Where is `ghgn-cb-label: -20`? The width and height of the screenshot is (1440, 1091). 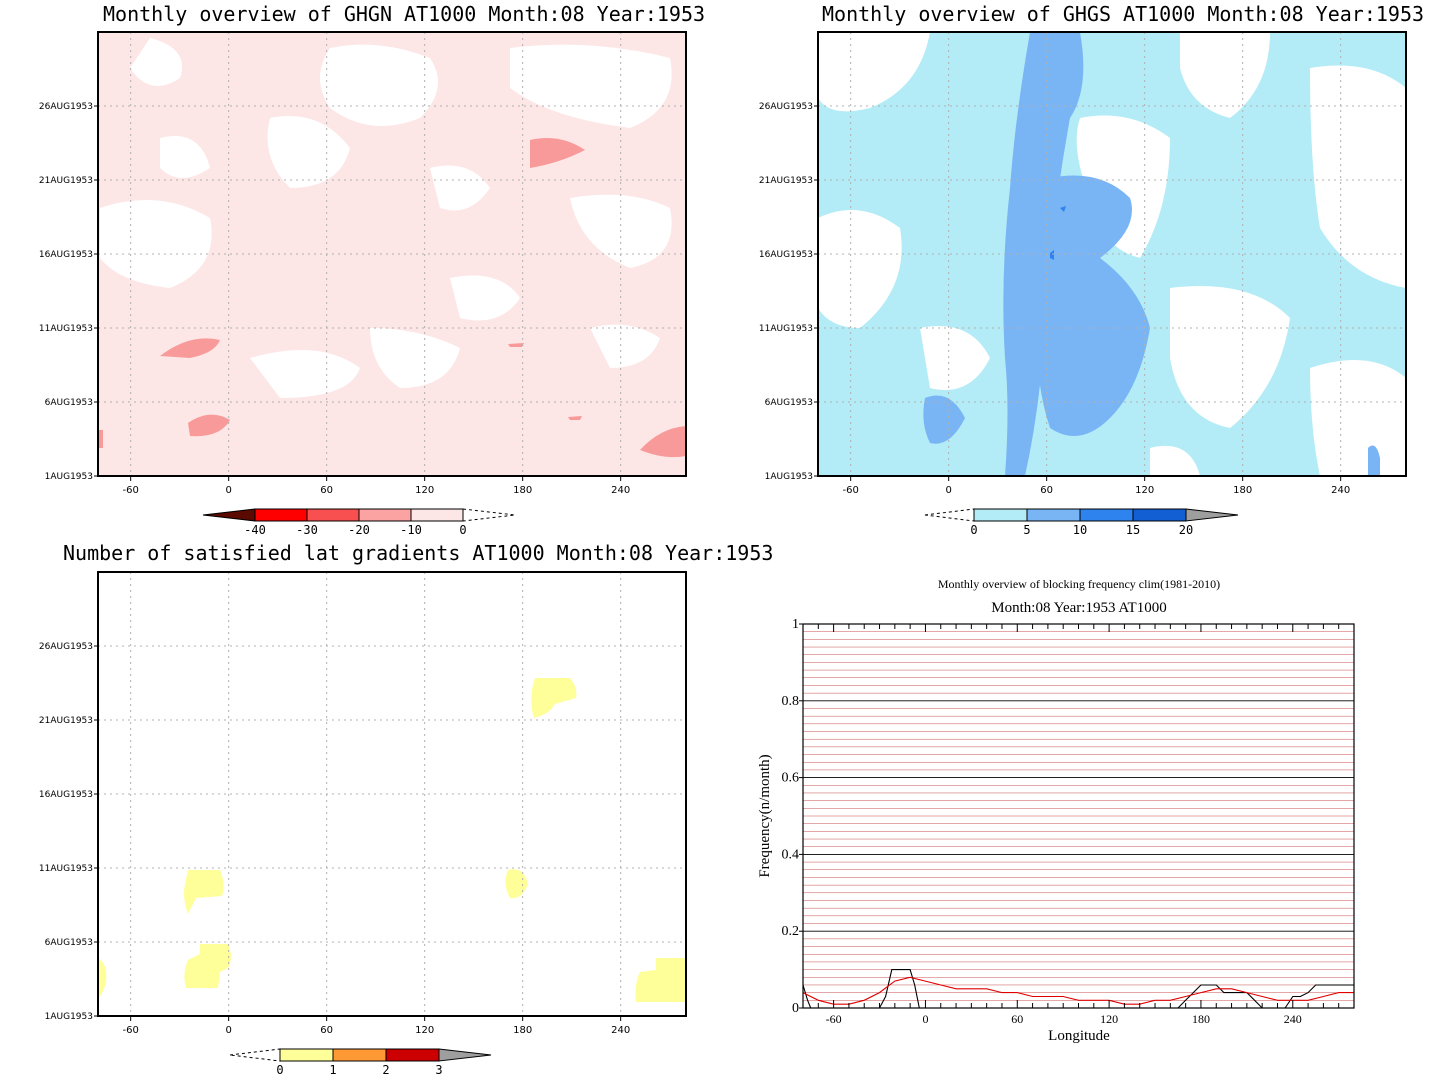 ghgn-cb-label: -20 is located at coordinates (359, 530).